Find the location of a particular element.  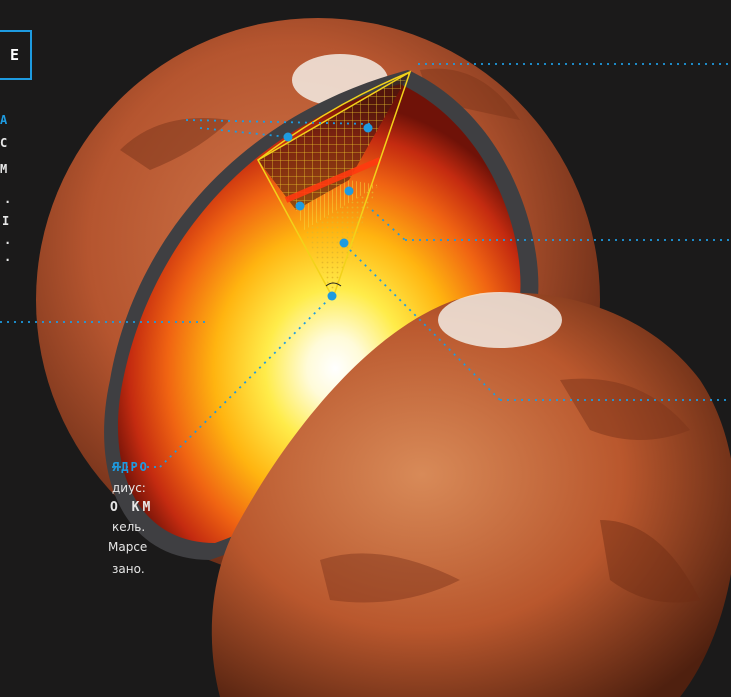

leader-line-inner is located at coordinates (388, 225).